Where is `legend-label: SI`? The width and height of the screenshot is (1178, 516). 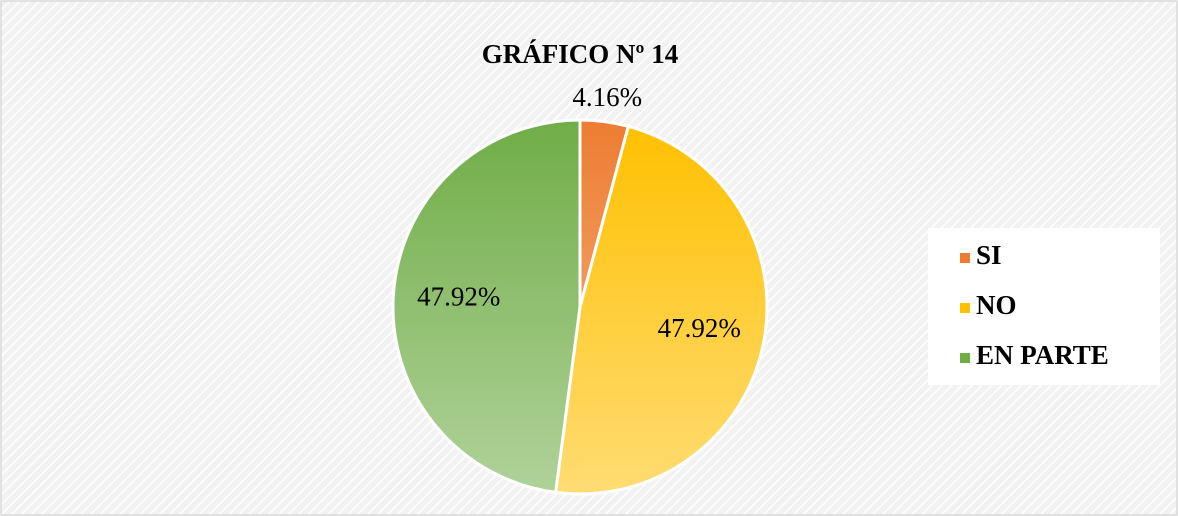 legend-label: SI is located at coordinates (989, 255).